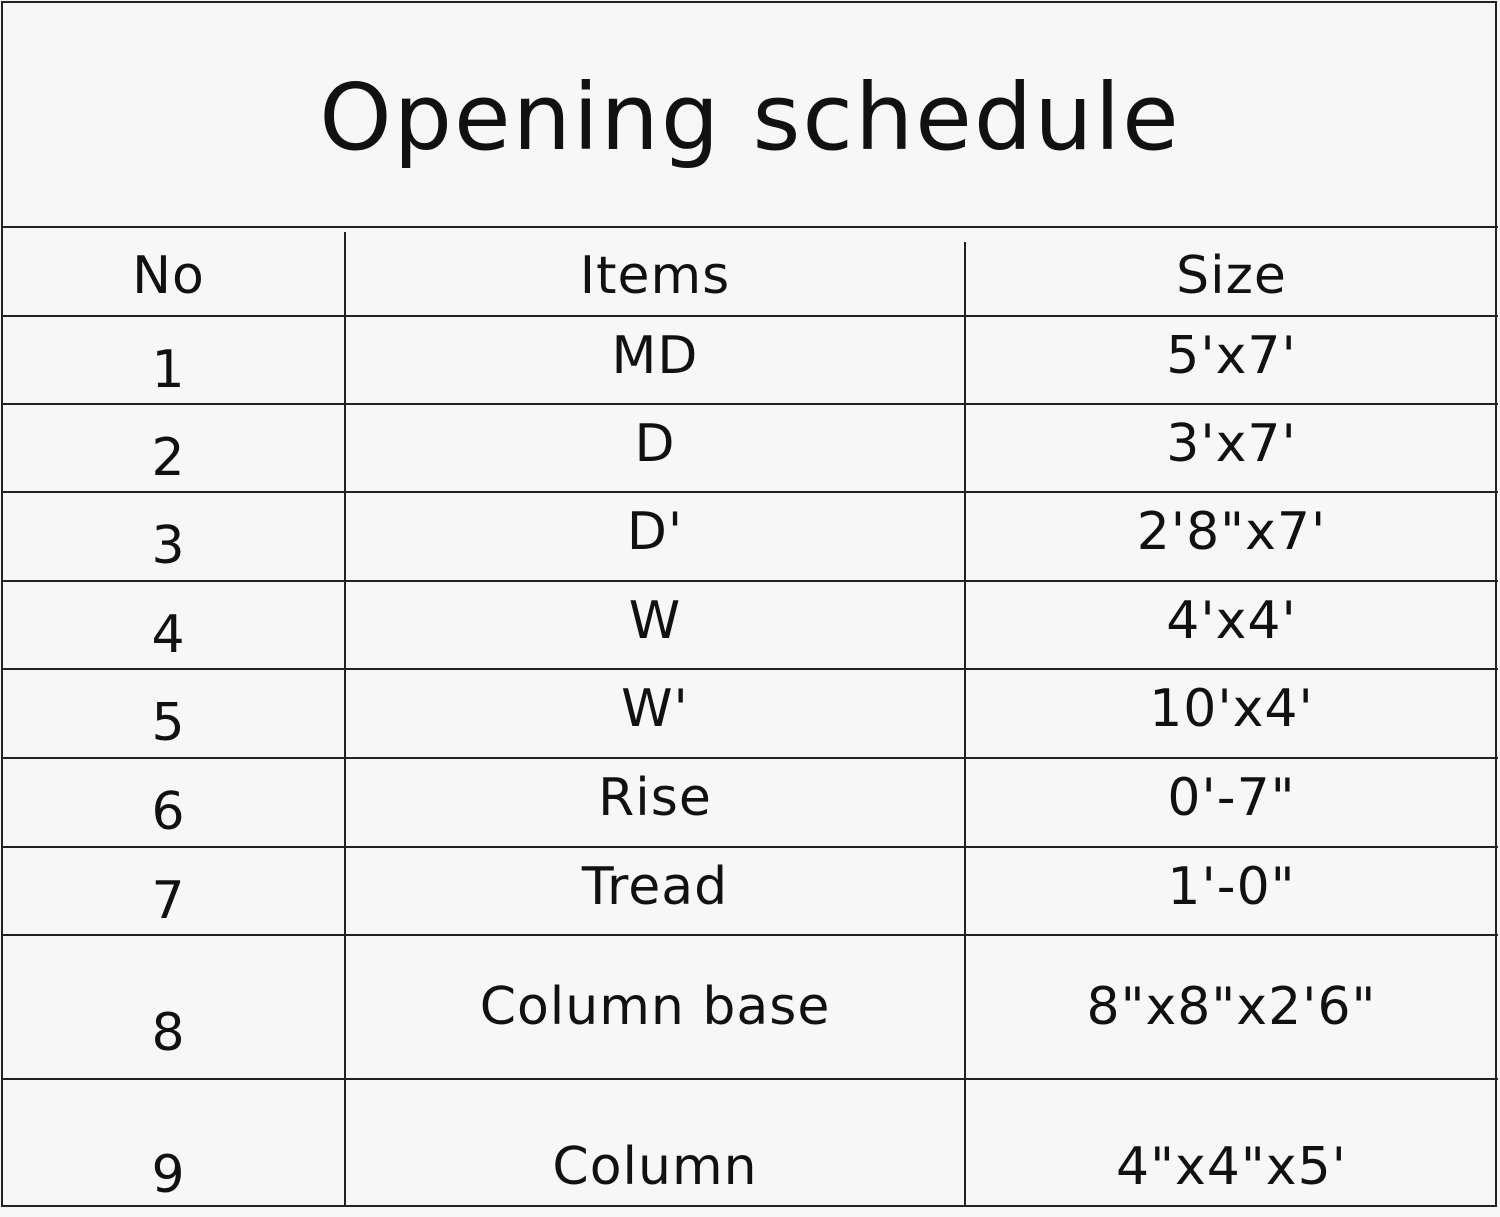  What do you see at coordinates (1231, 1167) in the screenshot?
I see `row-size: 4"x4"x5'` at bounding box center [1231, 1167].